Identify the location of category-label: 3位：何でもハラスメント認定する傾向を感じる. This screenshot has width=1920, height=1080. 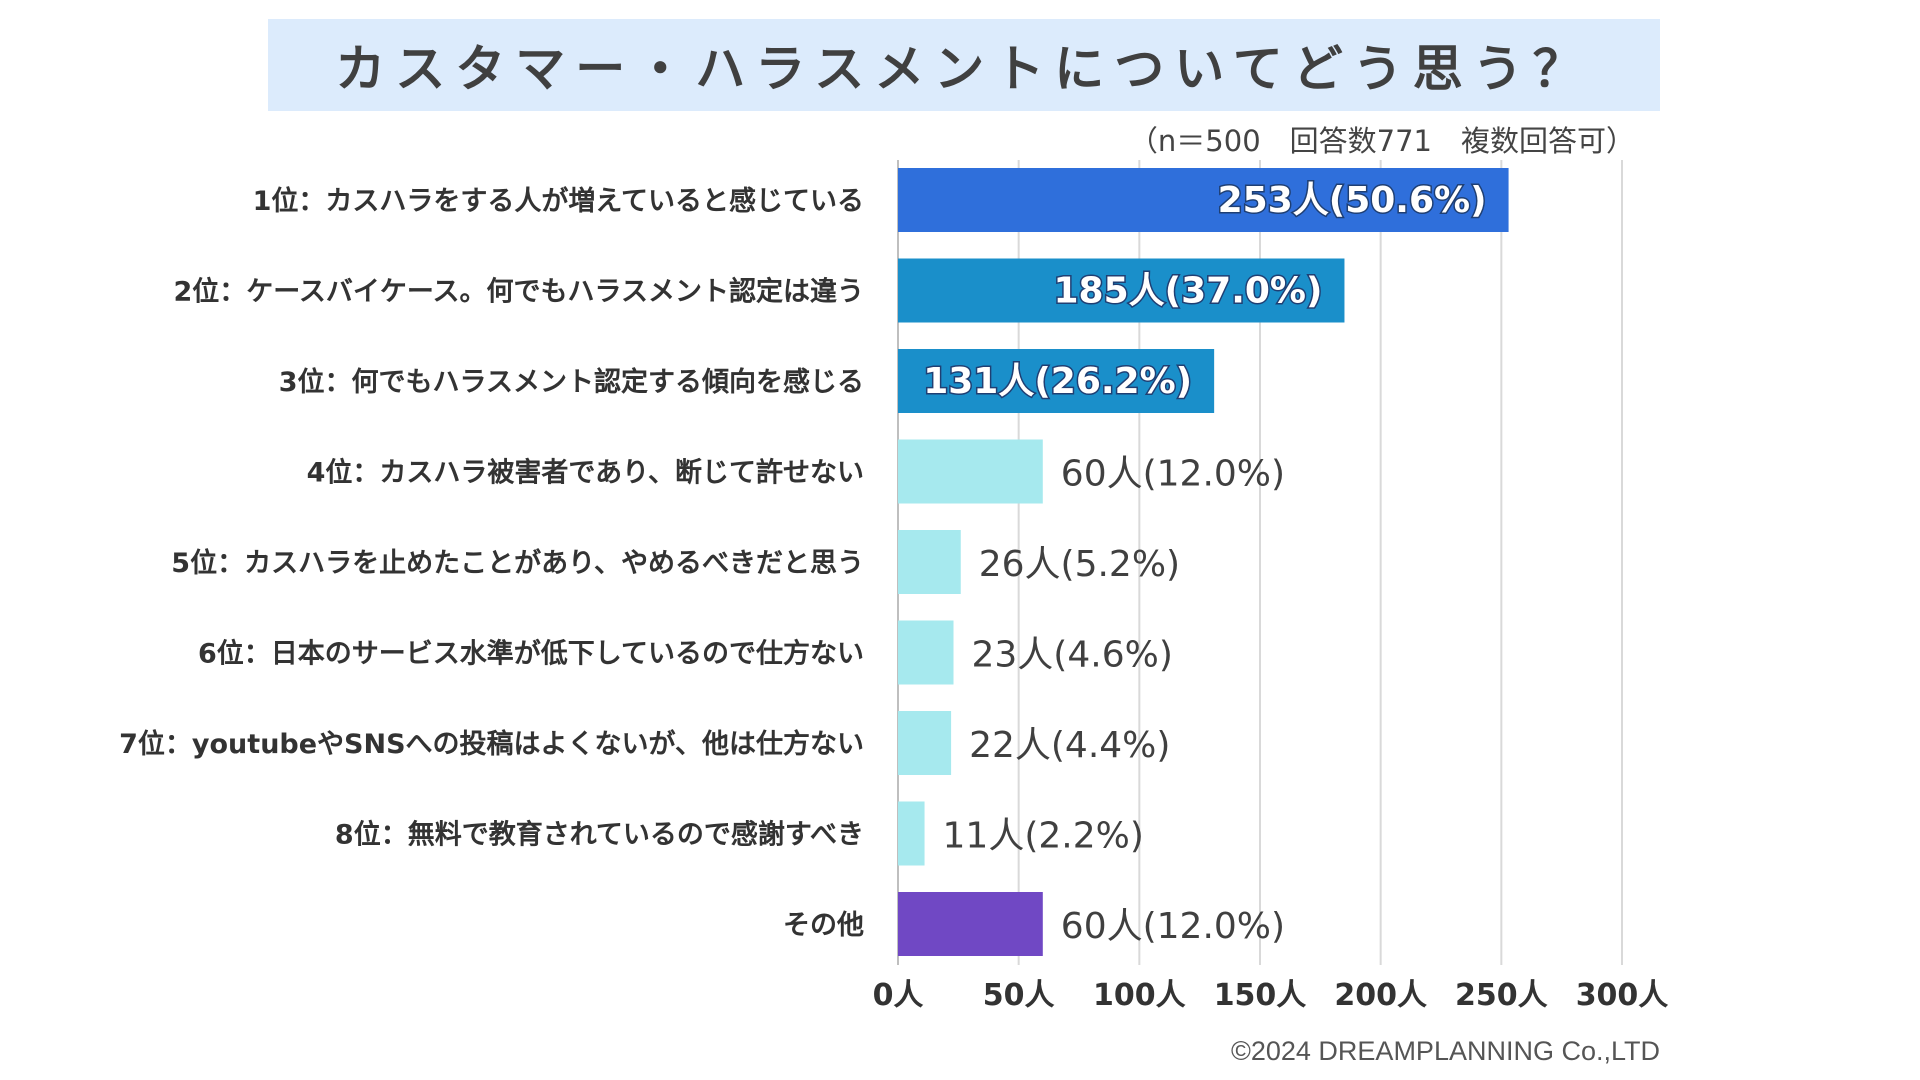
(571, 382).